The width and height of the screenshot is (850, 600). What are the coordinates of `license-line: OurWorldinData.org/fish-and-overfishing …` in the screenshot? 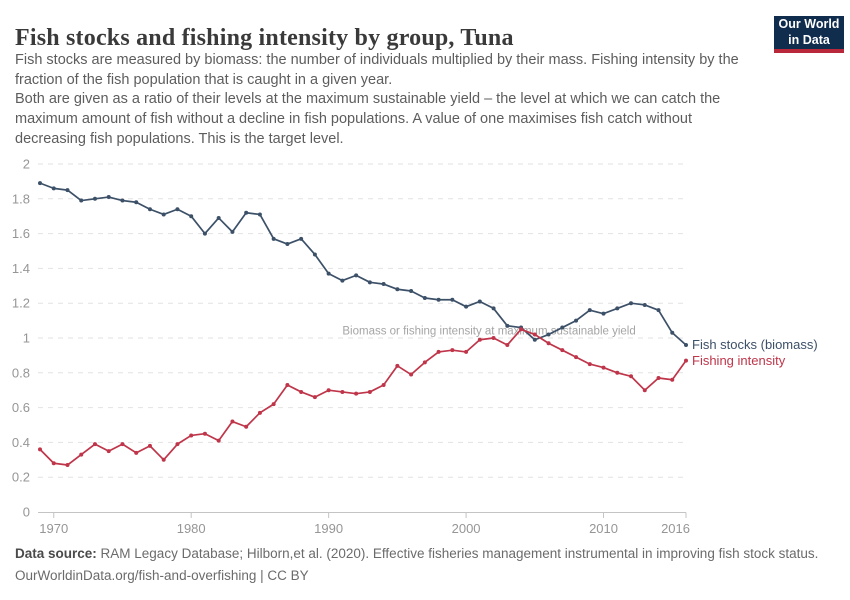 It's located at (162, 575).